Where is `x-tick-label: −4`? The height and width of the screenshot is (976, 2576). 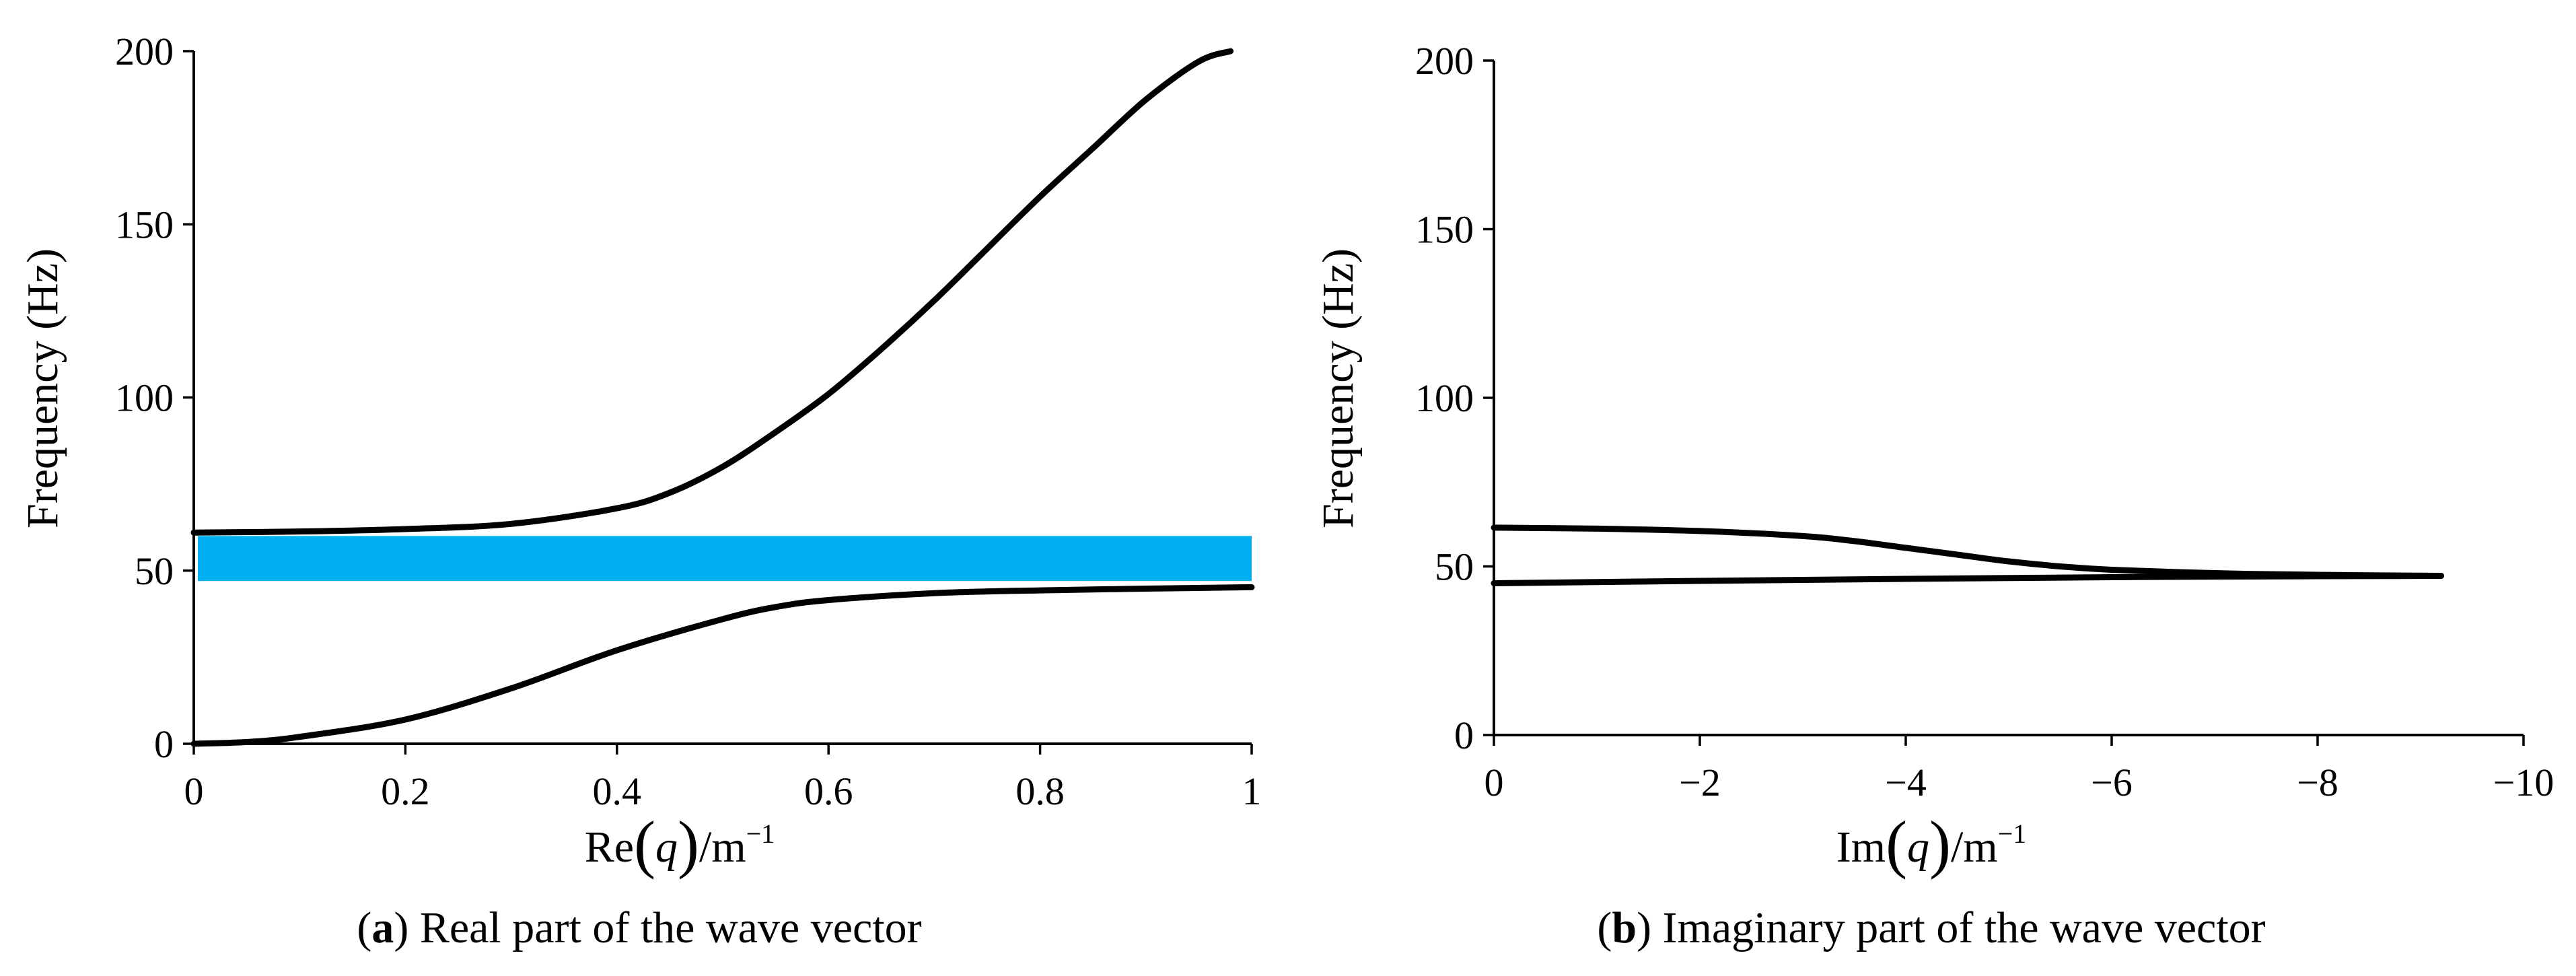 x-tick-label: −4 is located at coordinates (1906, 782).